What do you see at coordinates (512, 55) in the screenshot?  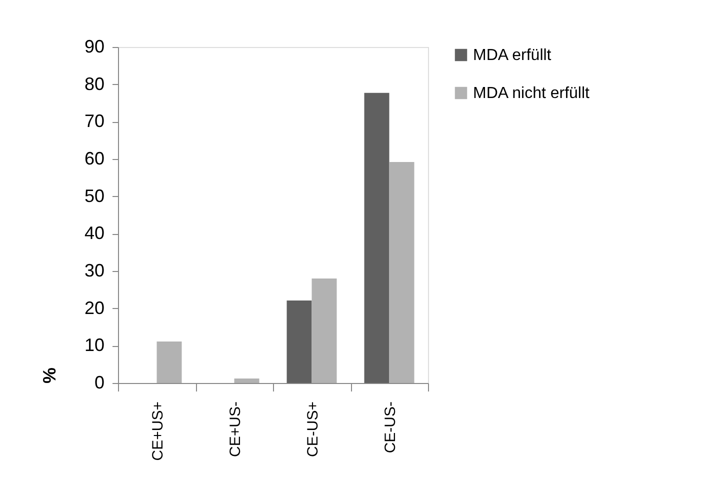 I see `legend-label: MDA erfüllt` at bounding box center [512, 55].